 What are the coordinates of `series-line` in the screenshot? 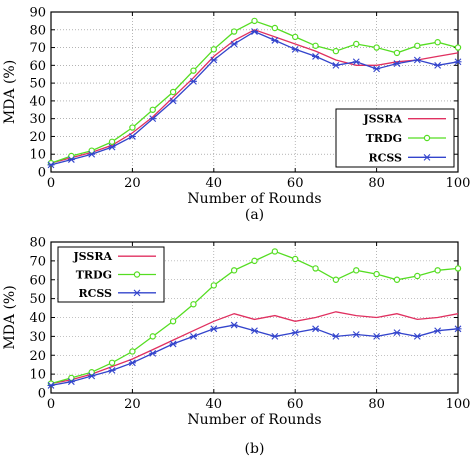 It's located at (254, 348).